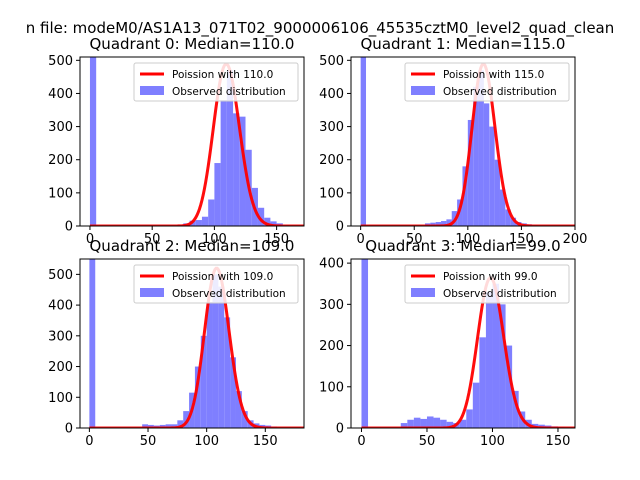  I want to click on legend: Poission with 115.0 Observed distribution, so click(487, 82).